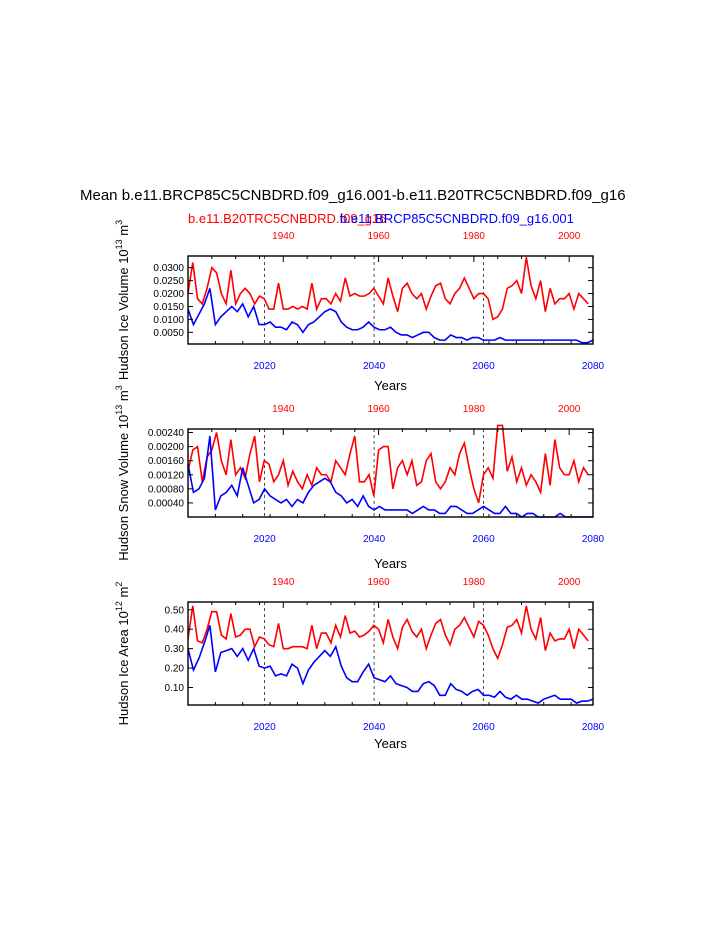 The image size is (723, 935). Describe the element at coordinates (122, 654) in the screenshot. I see `y-axis-label: Hudson Ice Area 1012 m2` at that location.